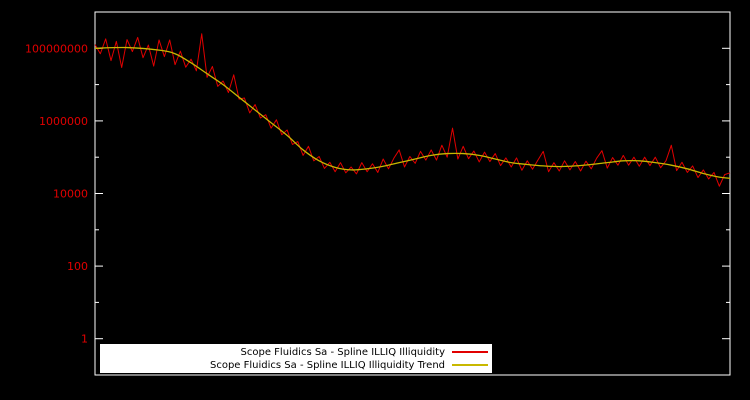 This screenshot has width=750, height=400. Describe the element at coordinates (84, 339) in the screenshot. I see `y-axis-tick-label: 1` at that location.